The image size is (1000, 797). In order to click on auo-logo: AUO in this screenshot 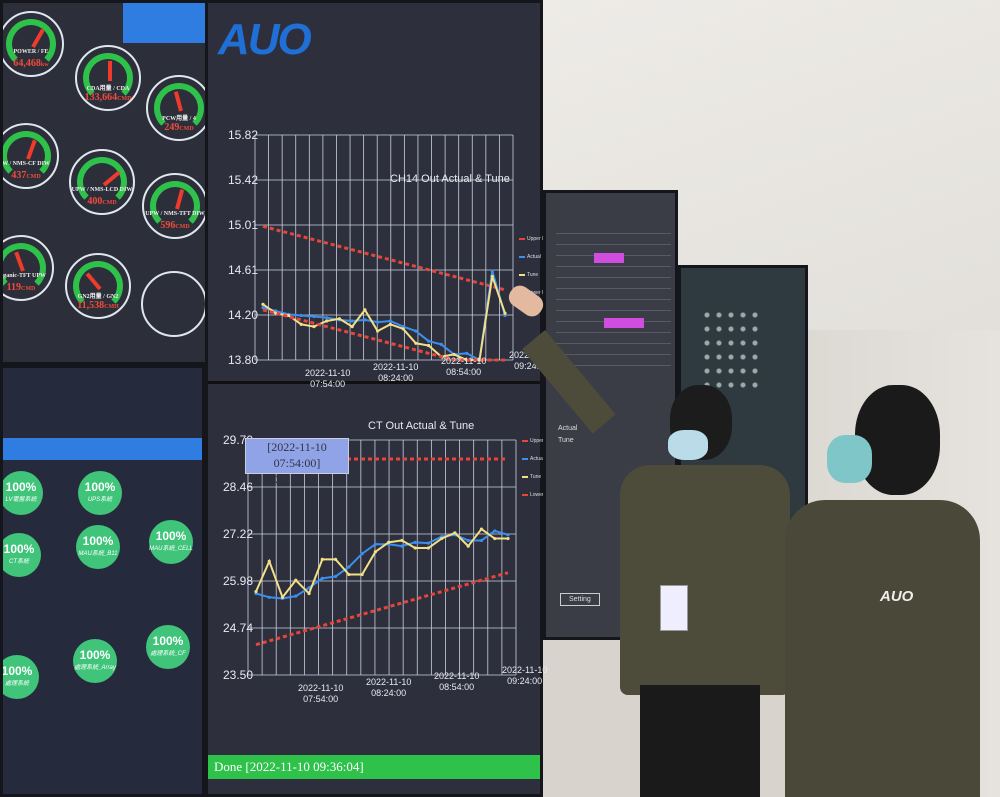, I will do `click(265, 39)`.